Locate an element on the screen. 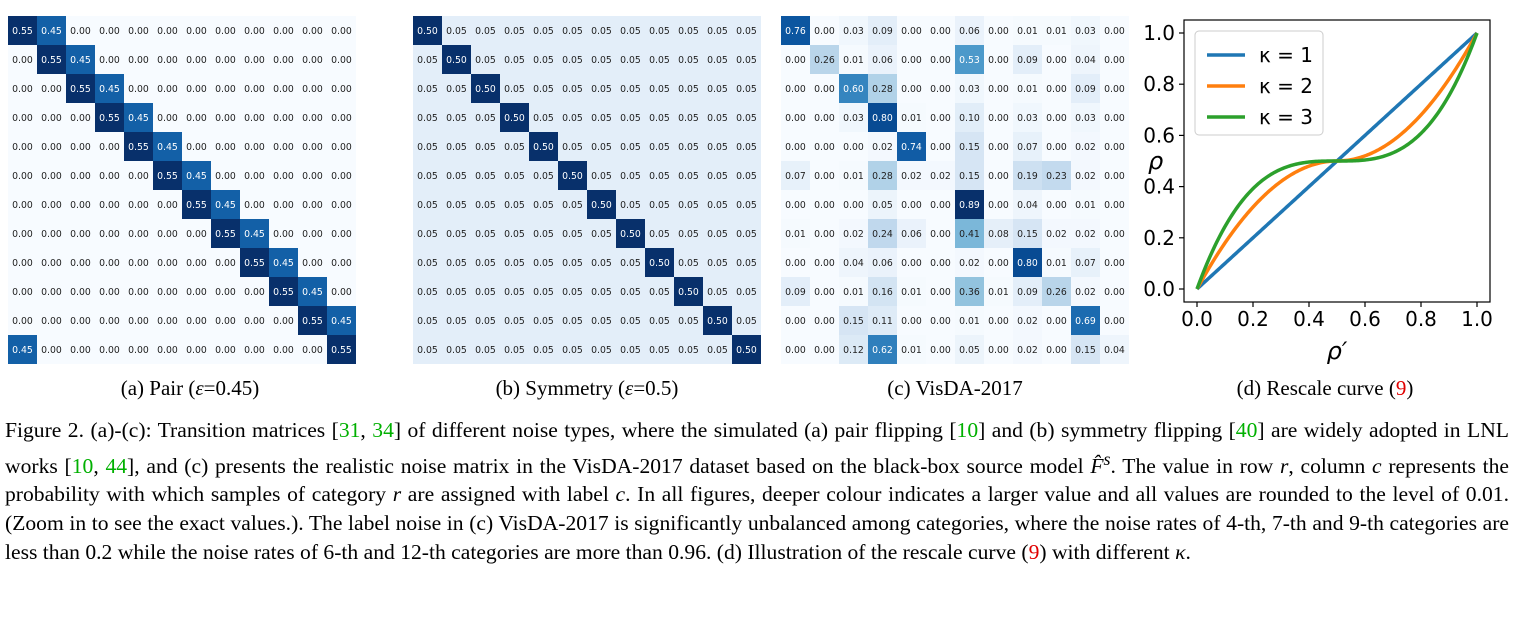  equation-link: 9 is located at coordinates (1034, 551).